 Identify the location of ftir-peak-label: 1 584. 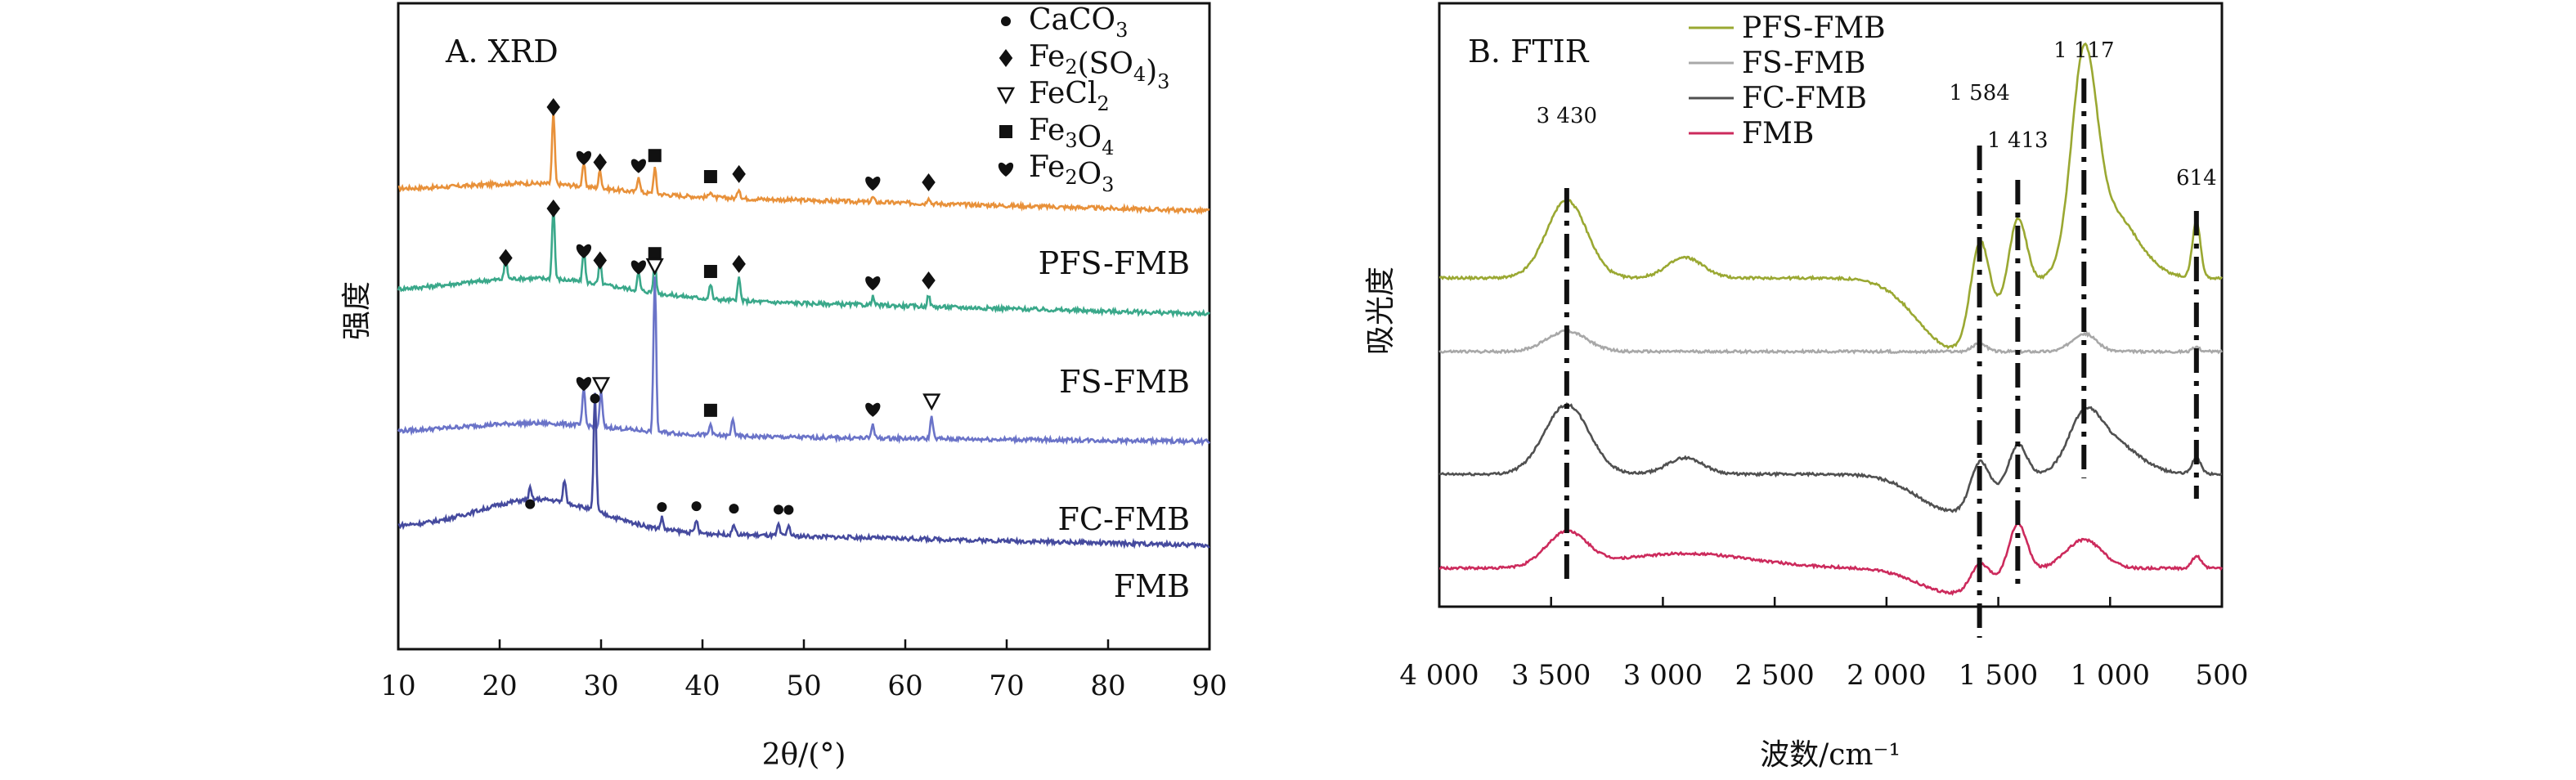
(1979, 93).